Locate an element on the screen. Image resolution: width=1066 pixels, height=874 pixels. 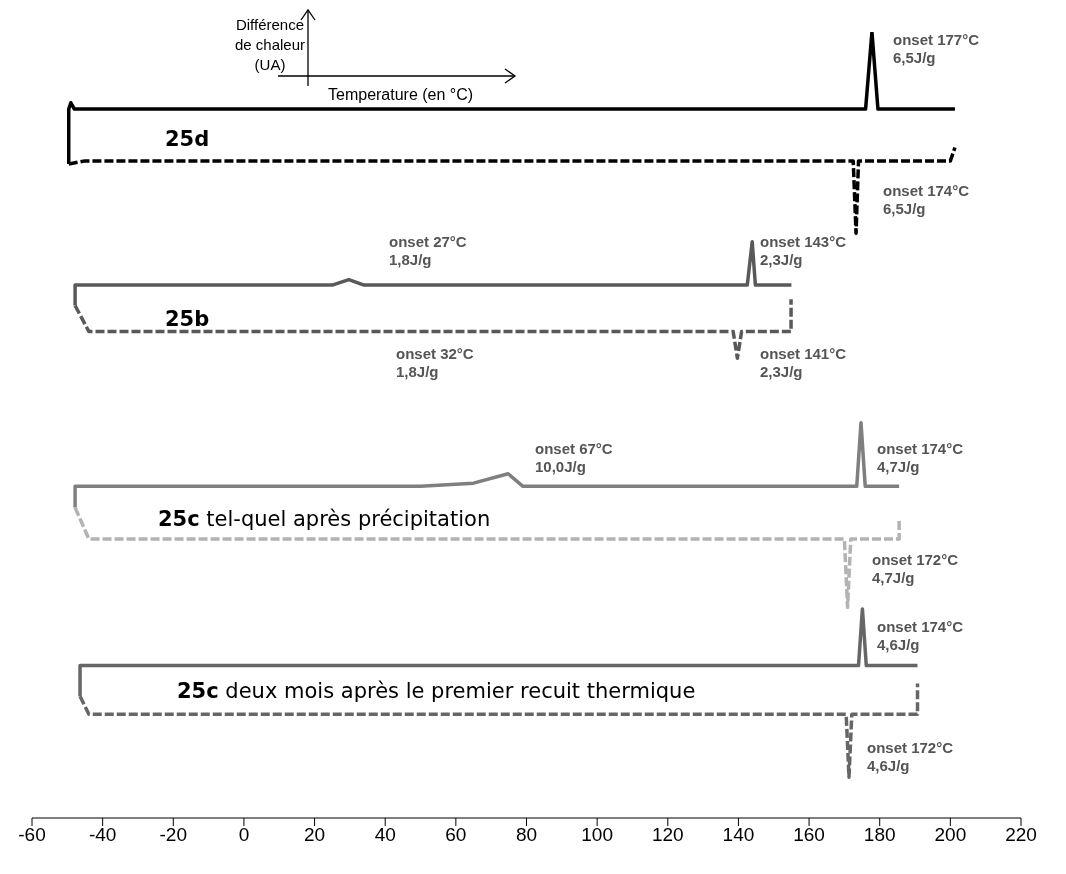
annotation: onset 174°C 4,7J/g is located at coordinates (920, 457).